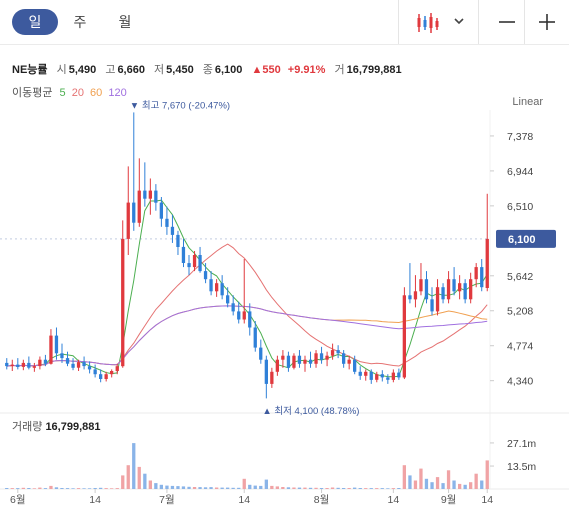 This screenshot has height=532, width=569. I want to click on moving-average-120-line, so click(247, 336).